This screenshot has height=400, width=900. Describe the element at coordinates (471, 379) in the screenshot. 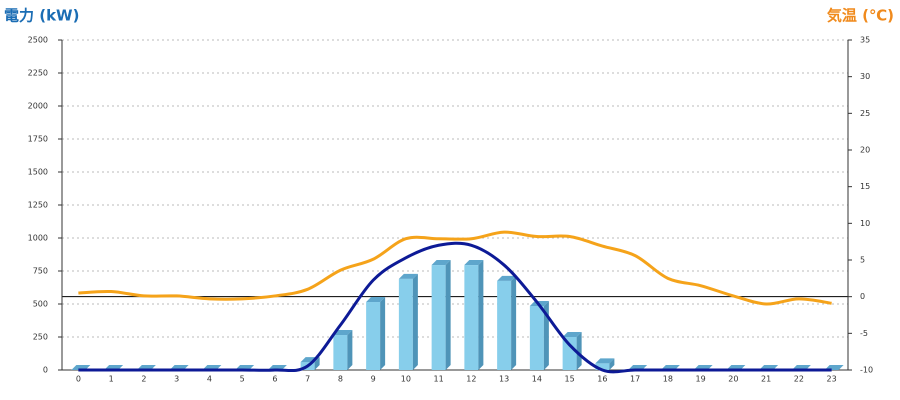

I see `x-tick-label: 12` at that location.